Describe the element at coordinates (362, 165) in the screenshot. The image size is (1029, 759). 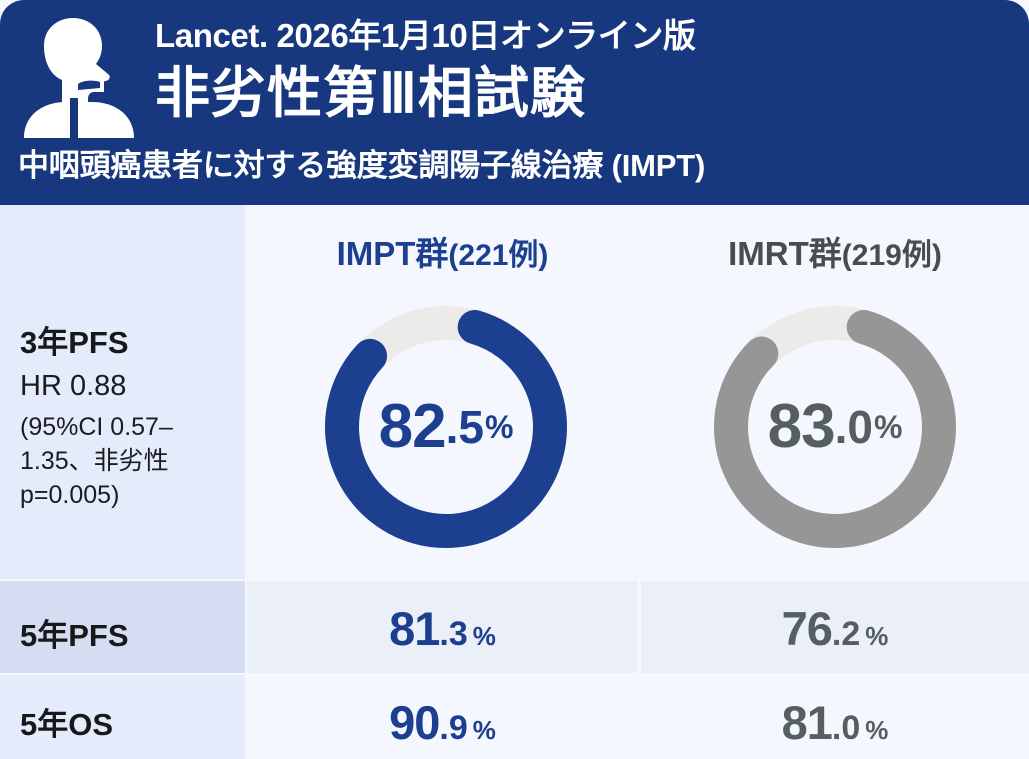
I see `page-subtitle: 中咽頭癌患者に対する強度変調陽子線治療 (IMPT)` at that location.